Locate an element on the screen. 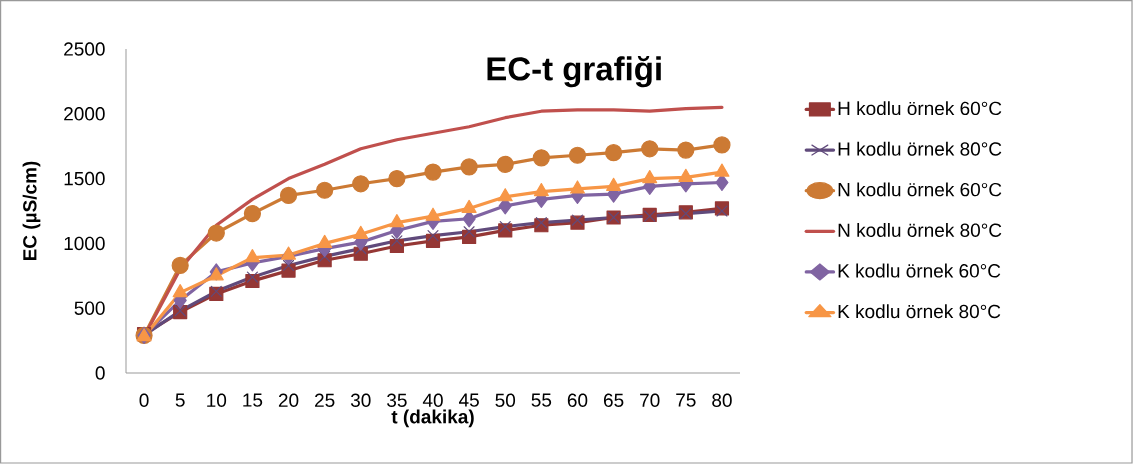 The height and width of the screenshot is (466, 1134). legend-label: N kodlu örnek 80°C is located at coordinates (920, 230).